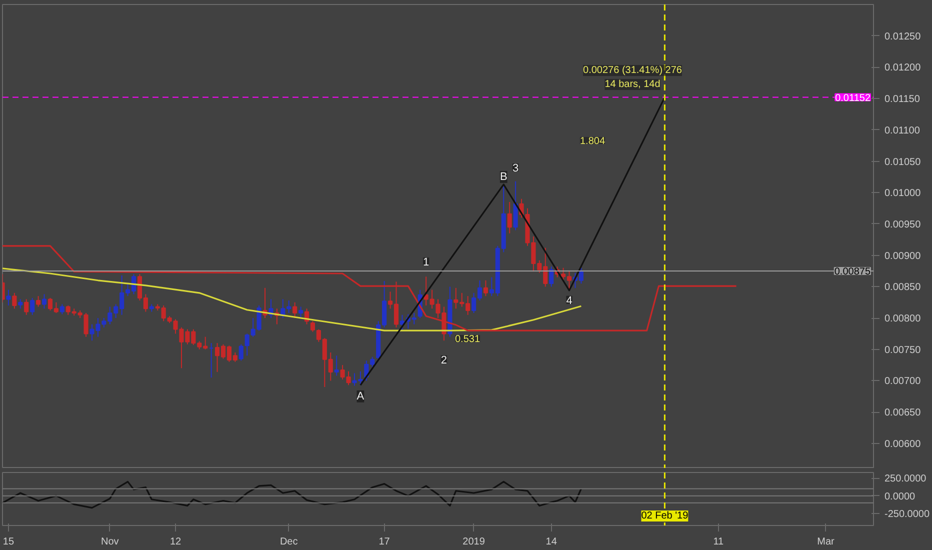 This screenshot has width=932, height=550. Describe the element at coordinates (8, 542) in the screenshot. I see `x-tick-label: 15` at that location.